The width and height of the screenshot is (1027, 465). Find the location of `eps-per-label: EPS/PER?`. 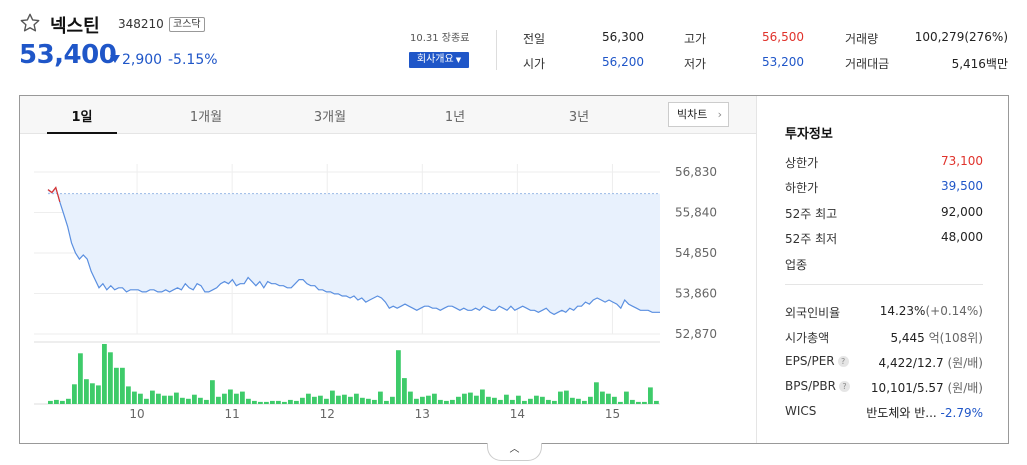

eps-per-label: EPS/PER? is located at coordinates (817, 361).